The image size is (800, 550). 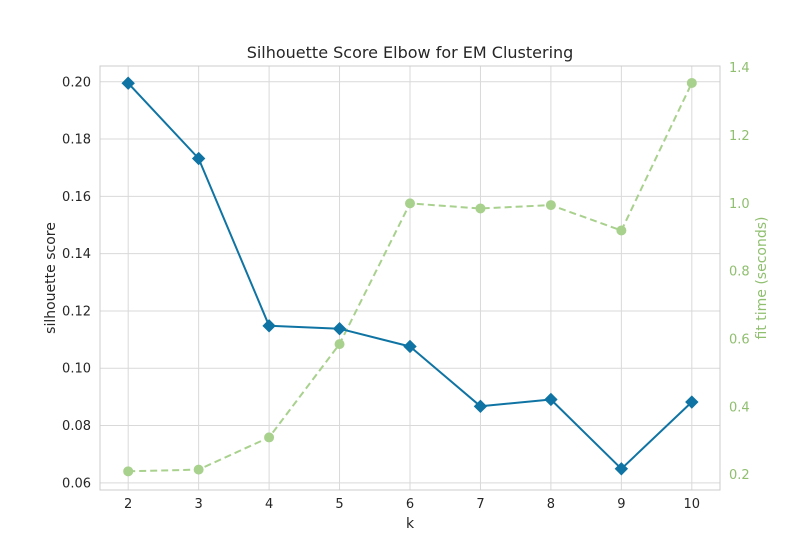 What do you see at coordinates (76, 82) in the screenshot?
I see `y-tick-label: 0.20` at bounding box center [76, 82].